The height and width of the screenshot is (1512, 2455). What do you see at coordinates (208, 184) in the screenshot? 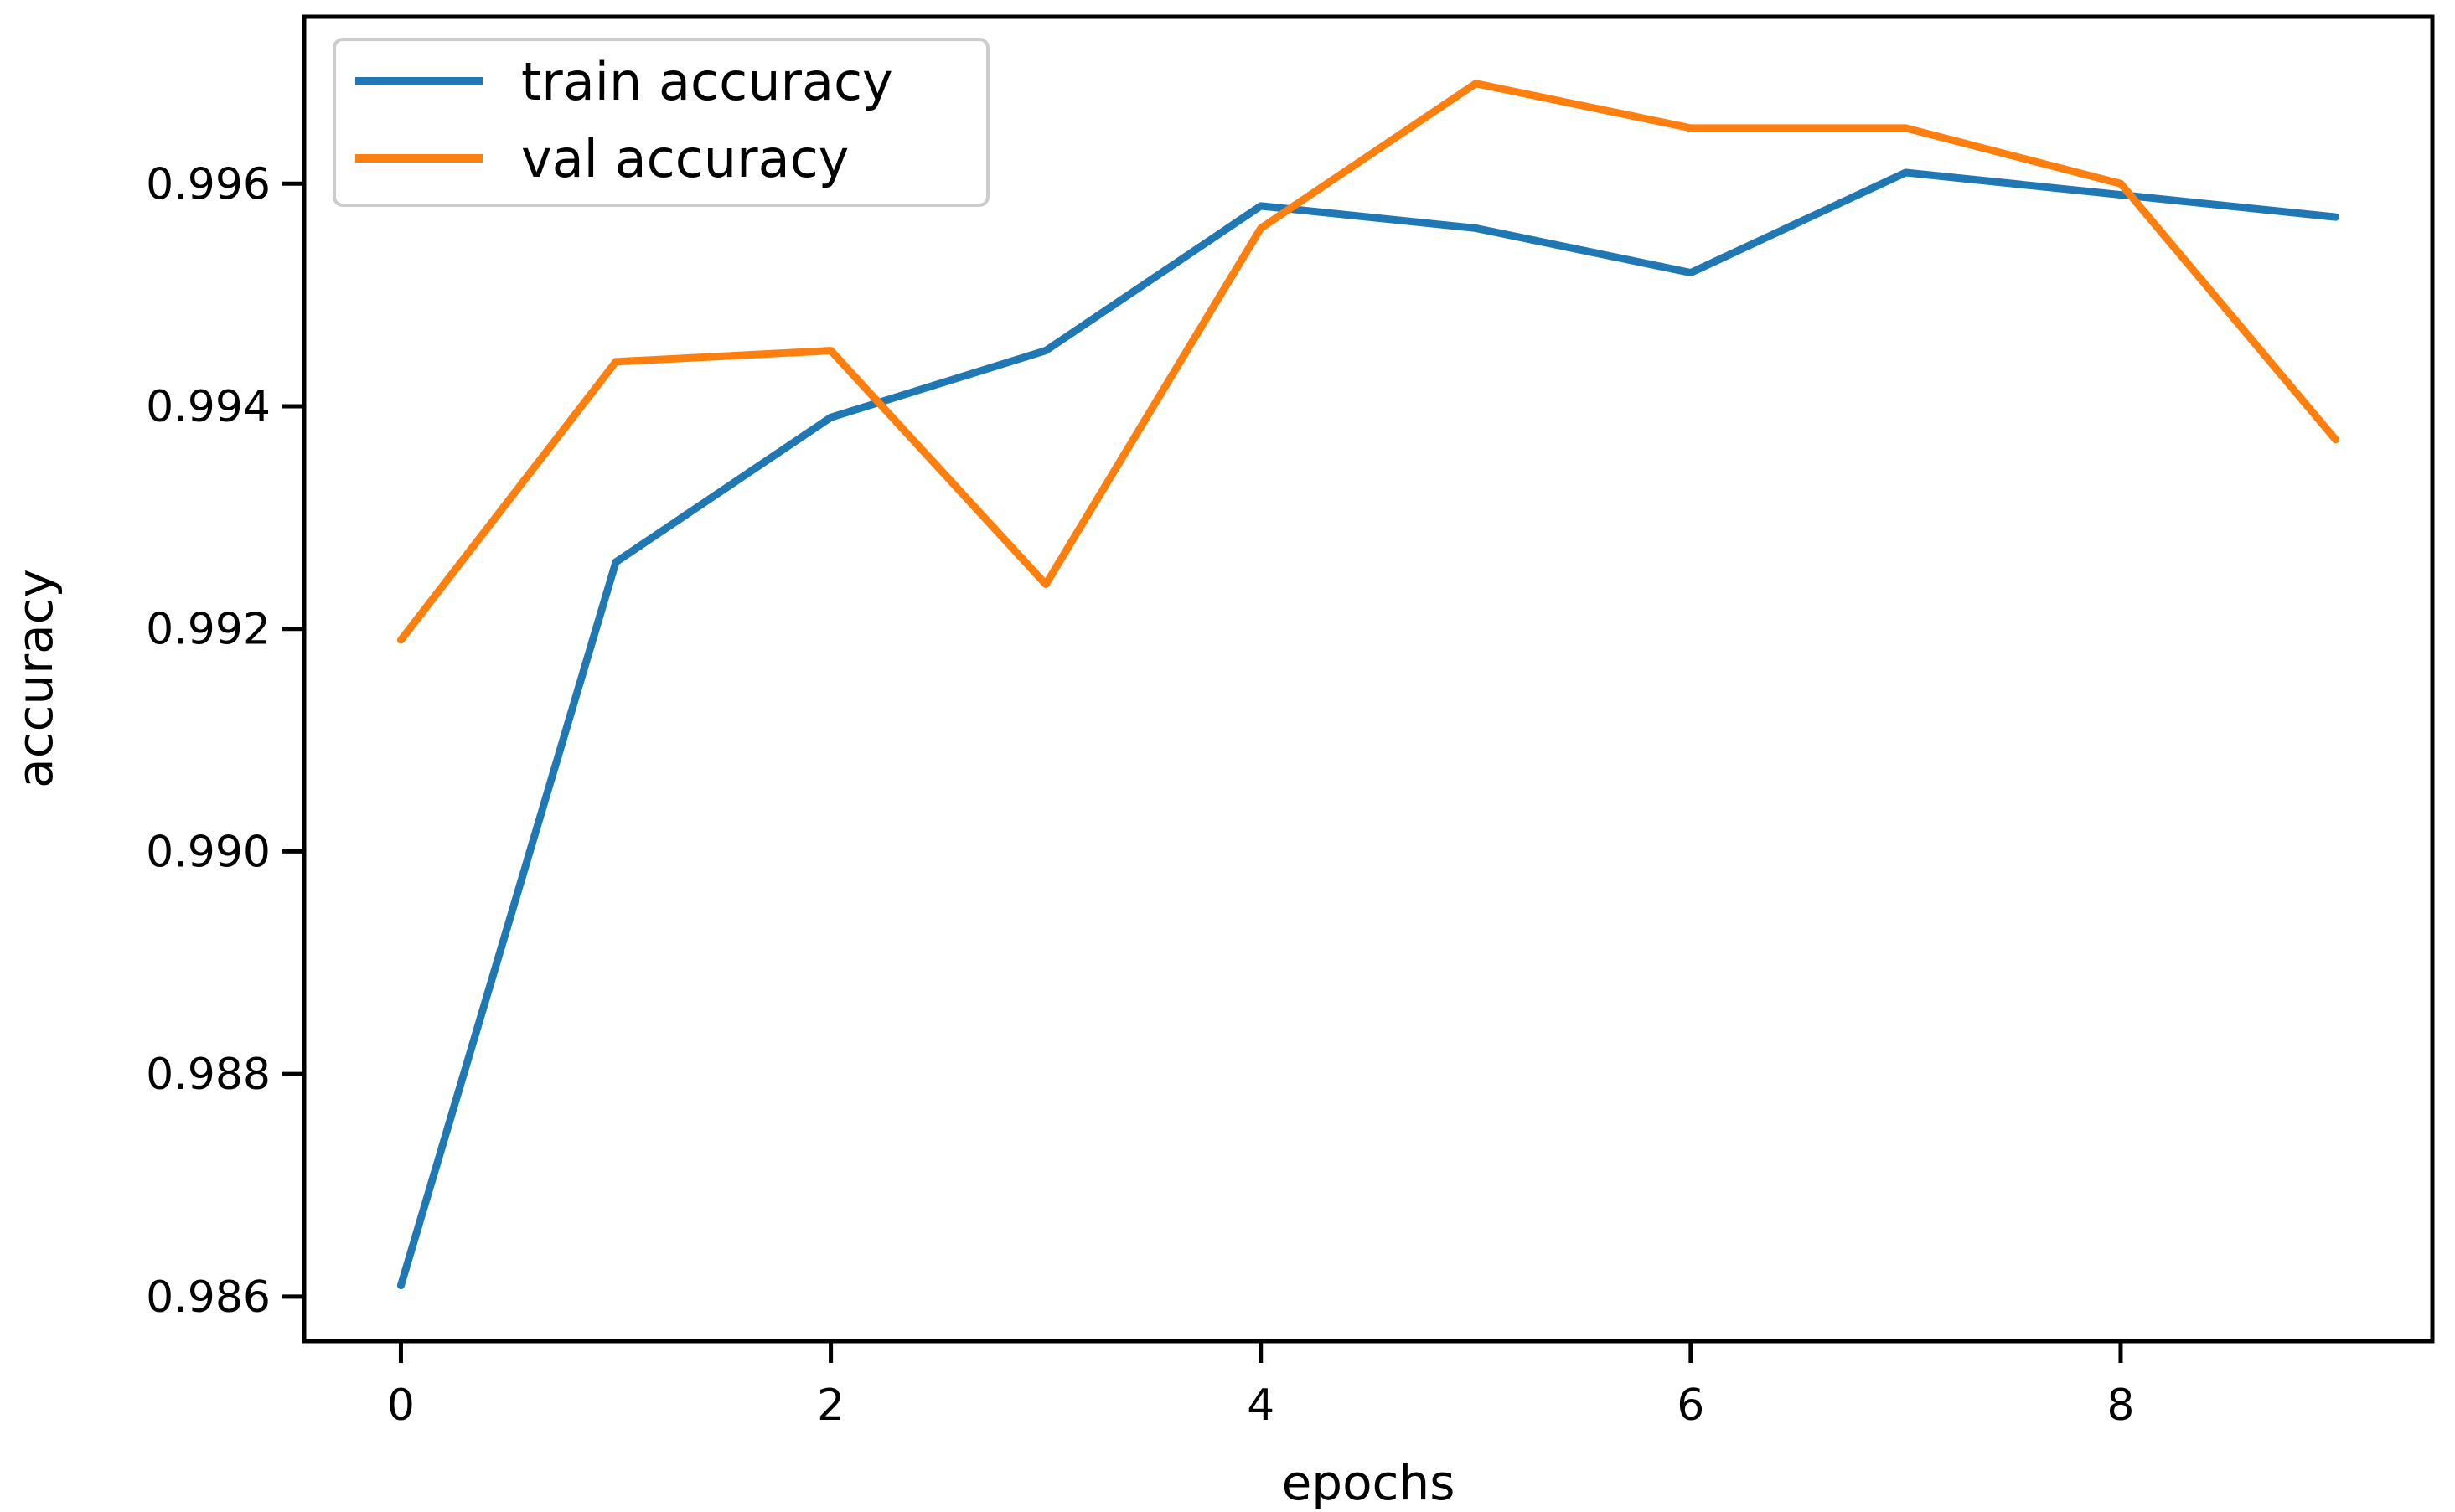
I see `y-tick-label: 0.996` at bounding box center [208, 184].